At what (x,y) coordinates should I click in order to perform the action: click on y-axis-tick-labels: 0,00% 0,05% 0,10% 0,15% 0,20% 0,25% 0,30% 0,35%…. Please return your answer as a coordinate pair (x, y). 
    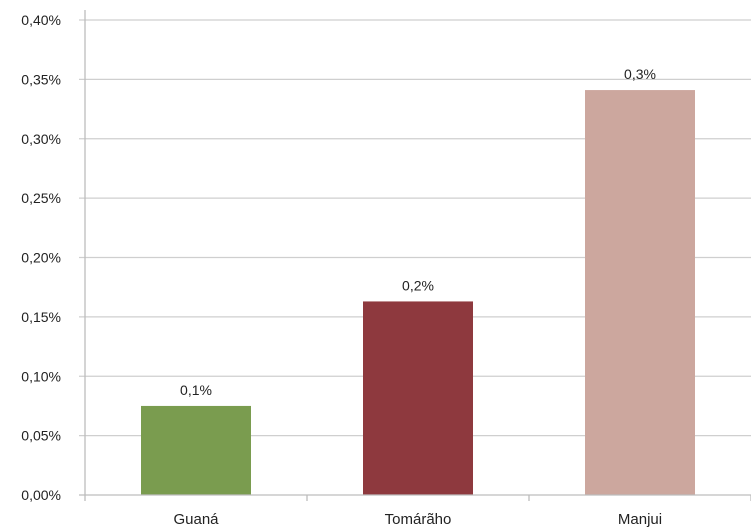
    Looking at the image, I should click on (41, 257).